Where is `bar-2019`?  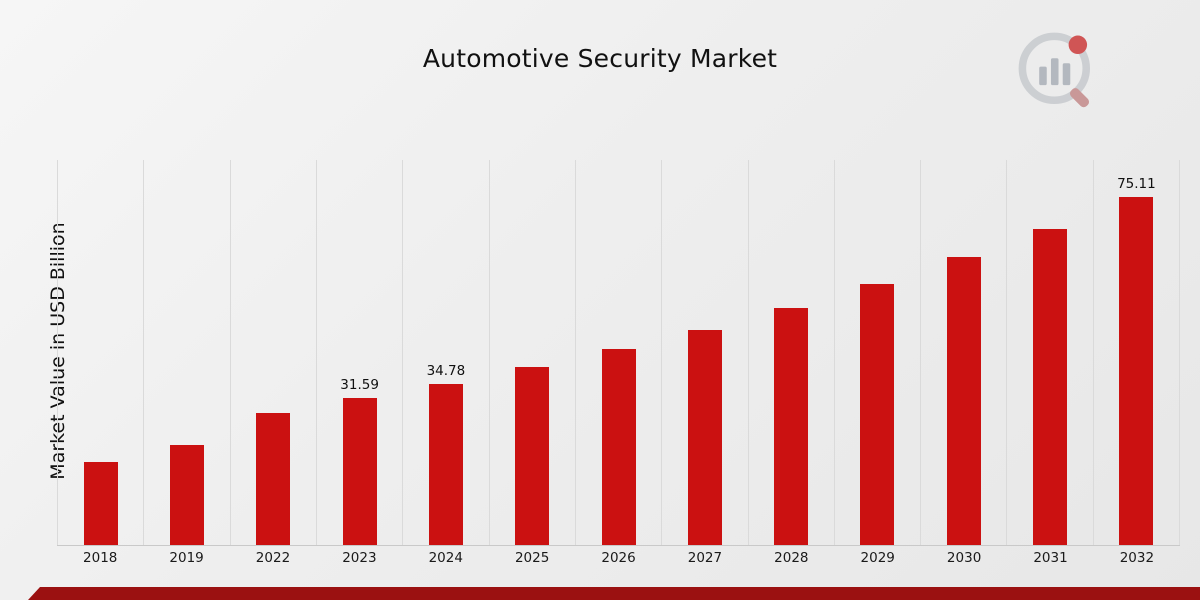
bar-2019 is located at coordinates (186, 495).